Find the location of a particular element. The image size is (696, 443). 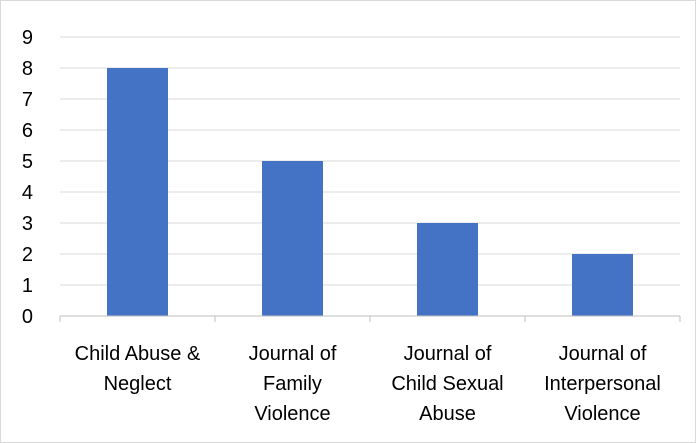

y-tick-label: 9 is located at coordinates (27, 38).